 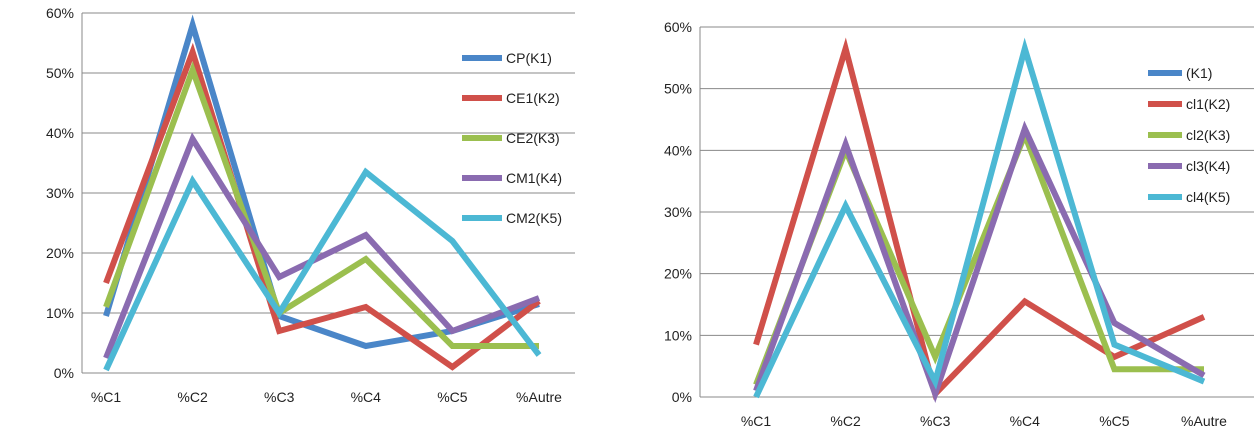 What do you see at coordinates (1208, 104) in the screenshot?
I see `legend-label: cl1(K2)` at bounding box center [1208, 104].